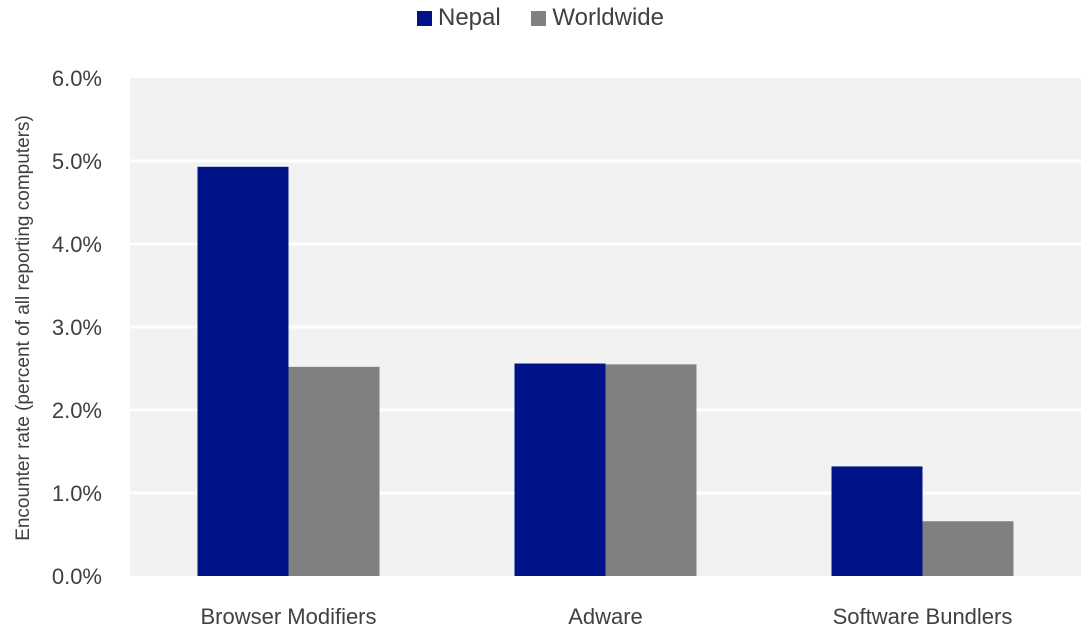 This screenshot has width=1081, height=634. I want to click on y-tick-label: 5.0%, so click(77, 161).